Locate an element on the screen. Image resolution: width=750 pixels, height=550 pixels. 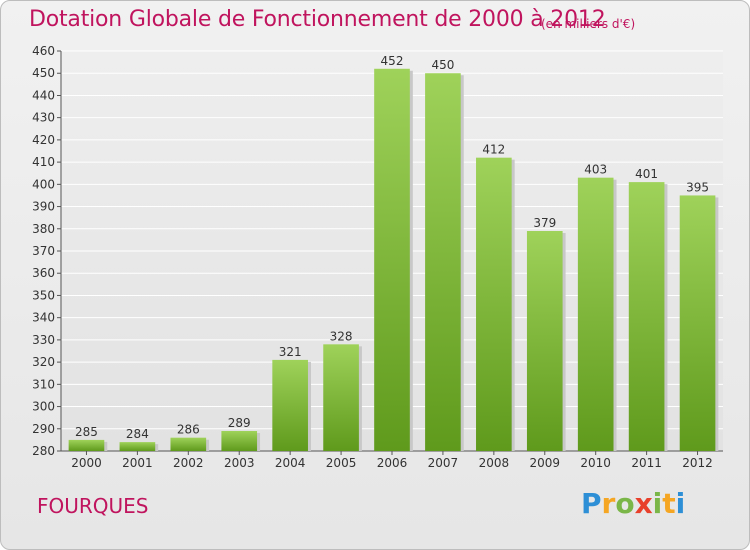
x-tick-label-2008: 2008 is located at coordinates (494, 463).